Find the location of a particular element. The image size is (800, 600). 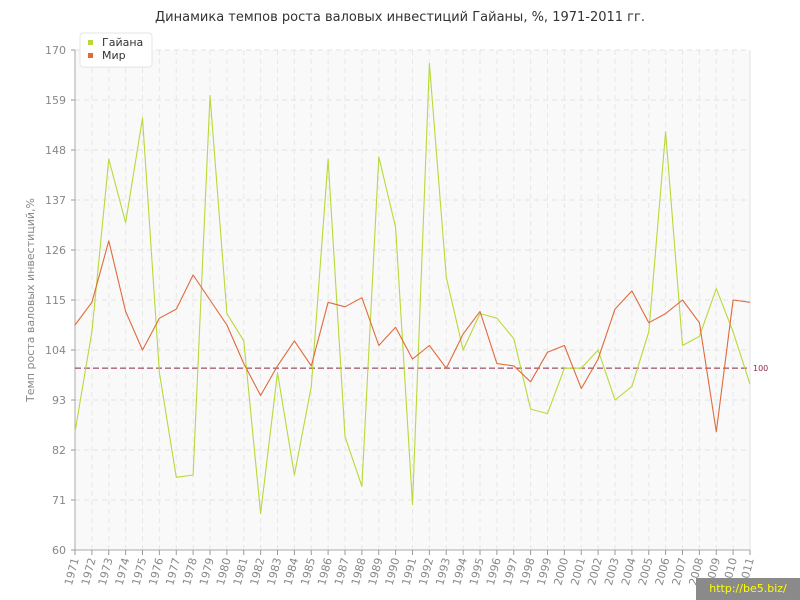

y-axis-label: Темп роста валовых инвестиций,% is located at coordinates (30, 300).